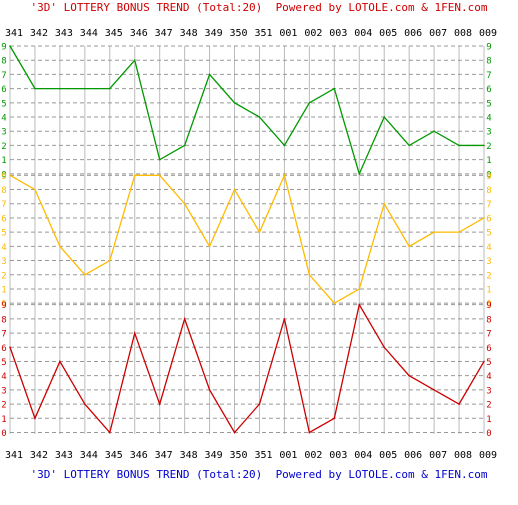 The height and width of the screenshot is (505, 518). Describe the element at coordinates (438, 455) in the screenshot. I see `x-tick-label-bottom: 007` at that location.